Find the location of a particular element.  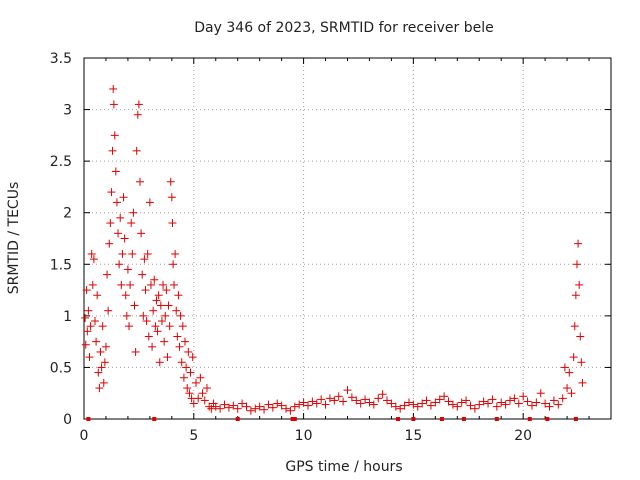

y-tick-label: 2.5 is located at coordinates (61, 162).